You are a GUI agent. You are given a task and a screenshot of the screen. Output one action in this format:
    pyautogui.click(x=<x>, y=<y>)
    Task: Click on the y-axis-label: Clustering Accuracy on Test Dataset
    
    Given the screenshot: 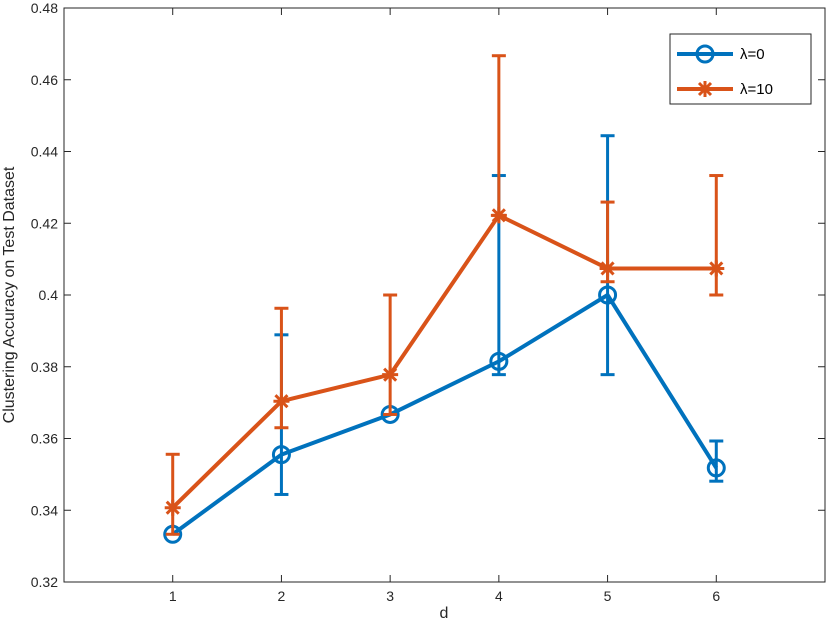 What is the action you would take?
    pyautogui.click(x=9, y=294)
    